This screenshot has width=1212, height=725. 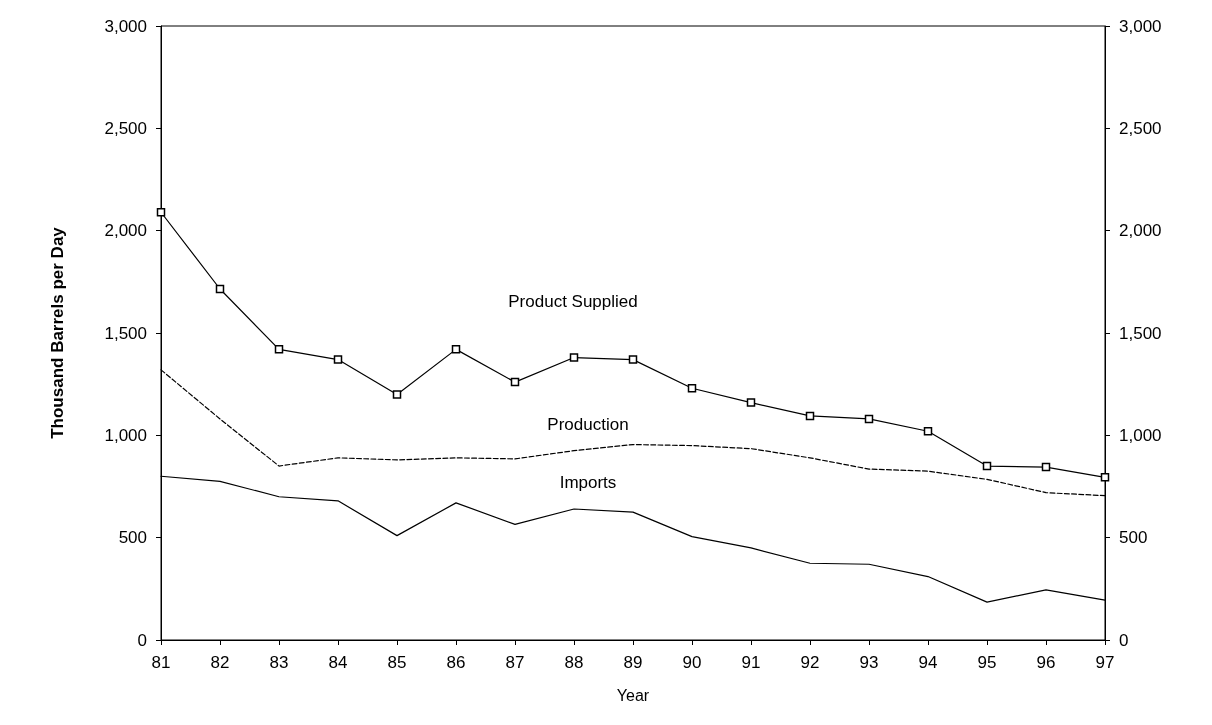 I want to click on y-tick-label: 2,000, so click(x=125, y=231).